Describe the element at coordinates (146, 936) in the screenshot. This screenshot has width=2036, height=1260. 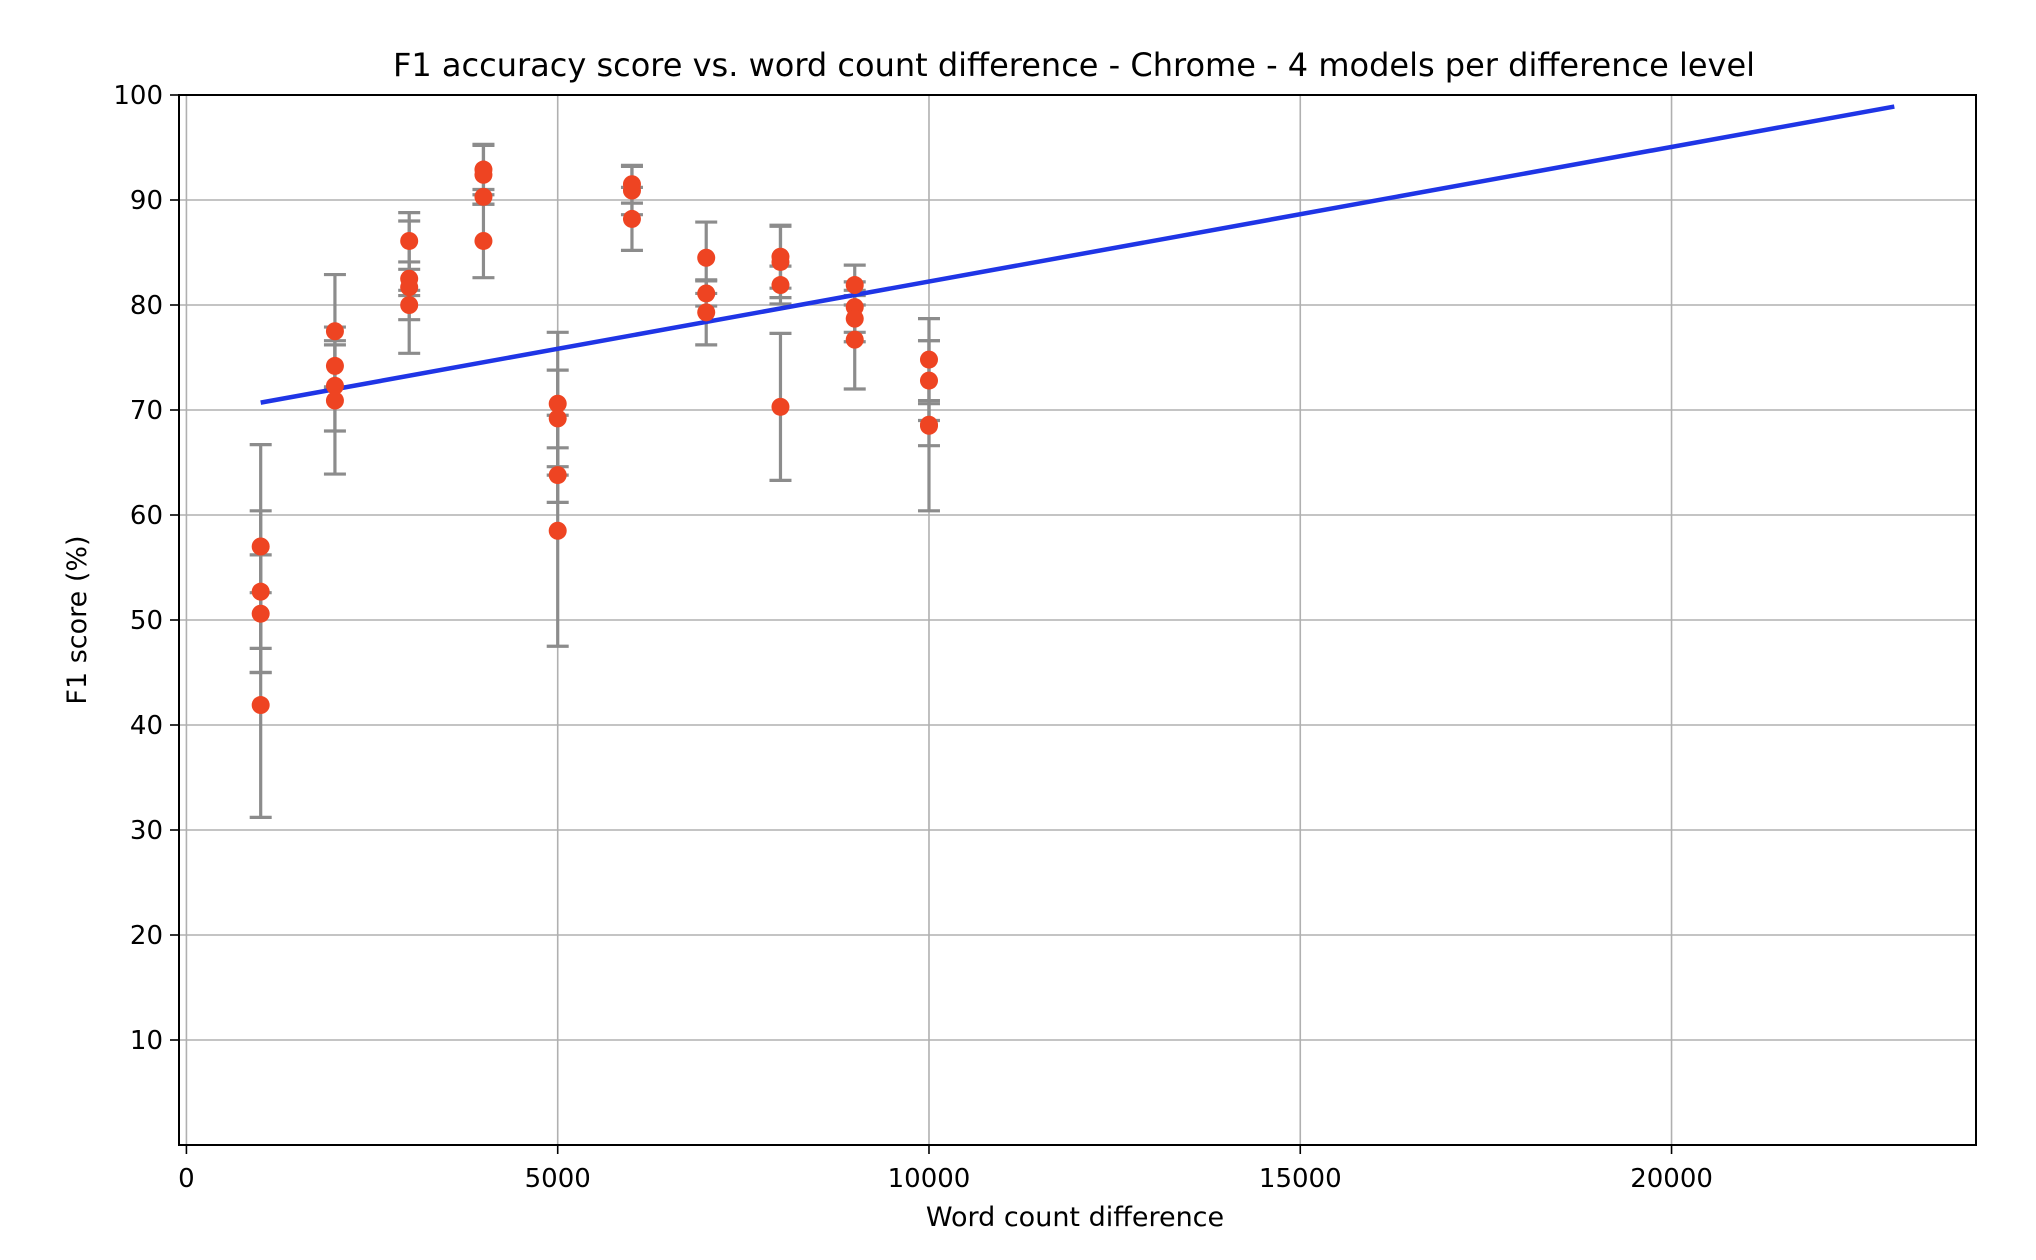
I see `y-tick-label: 20` at that location.